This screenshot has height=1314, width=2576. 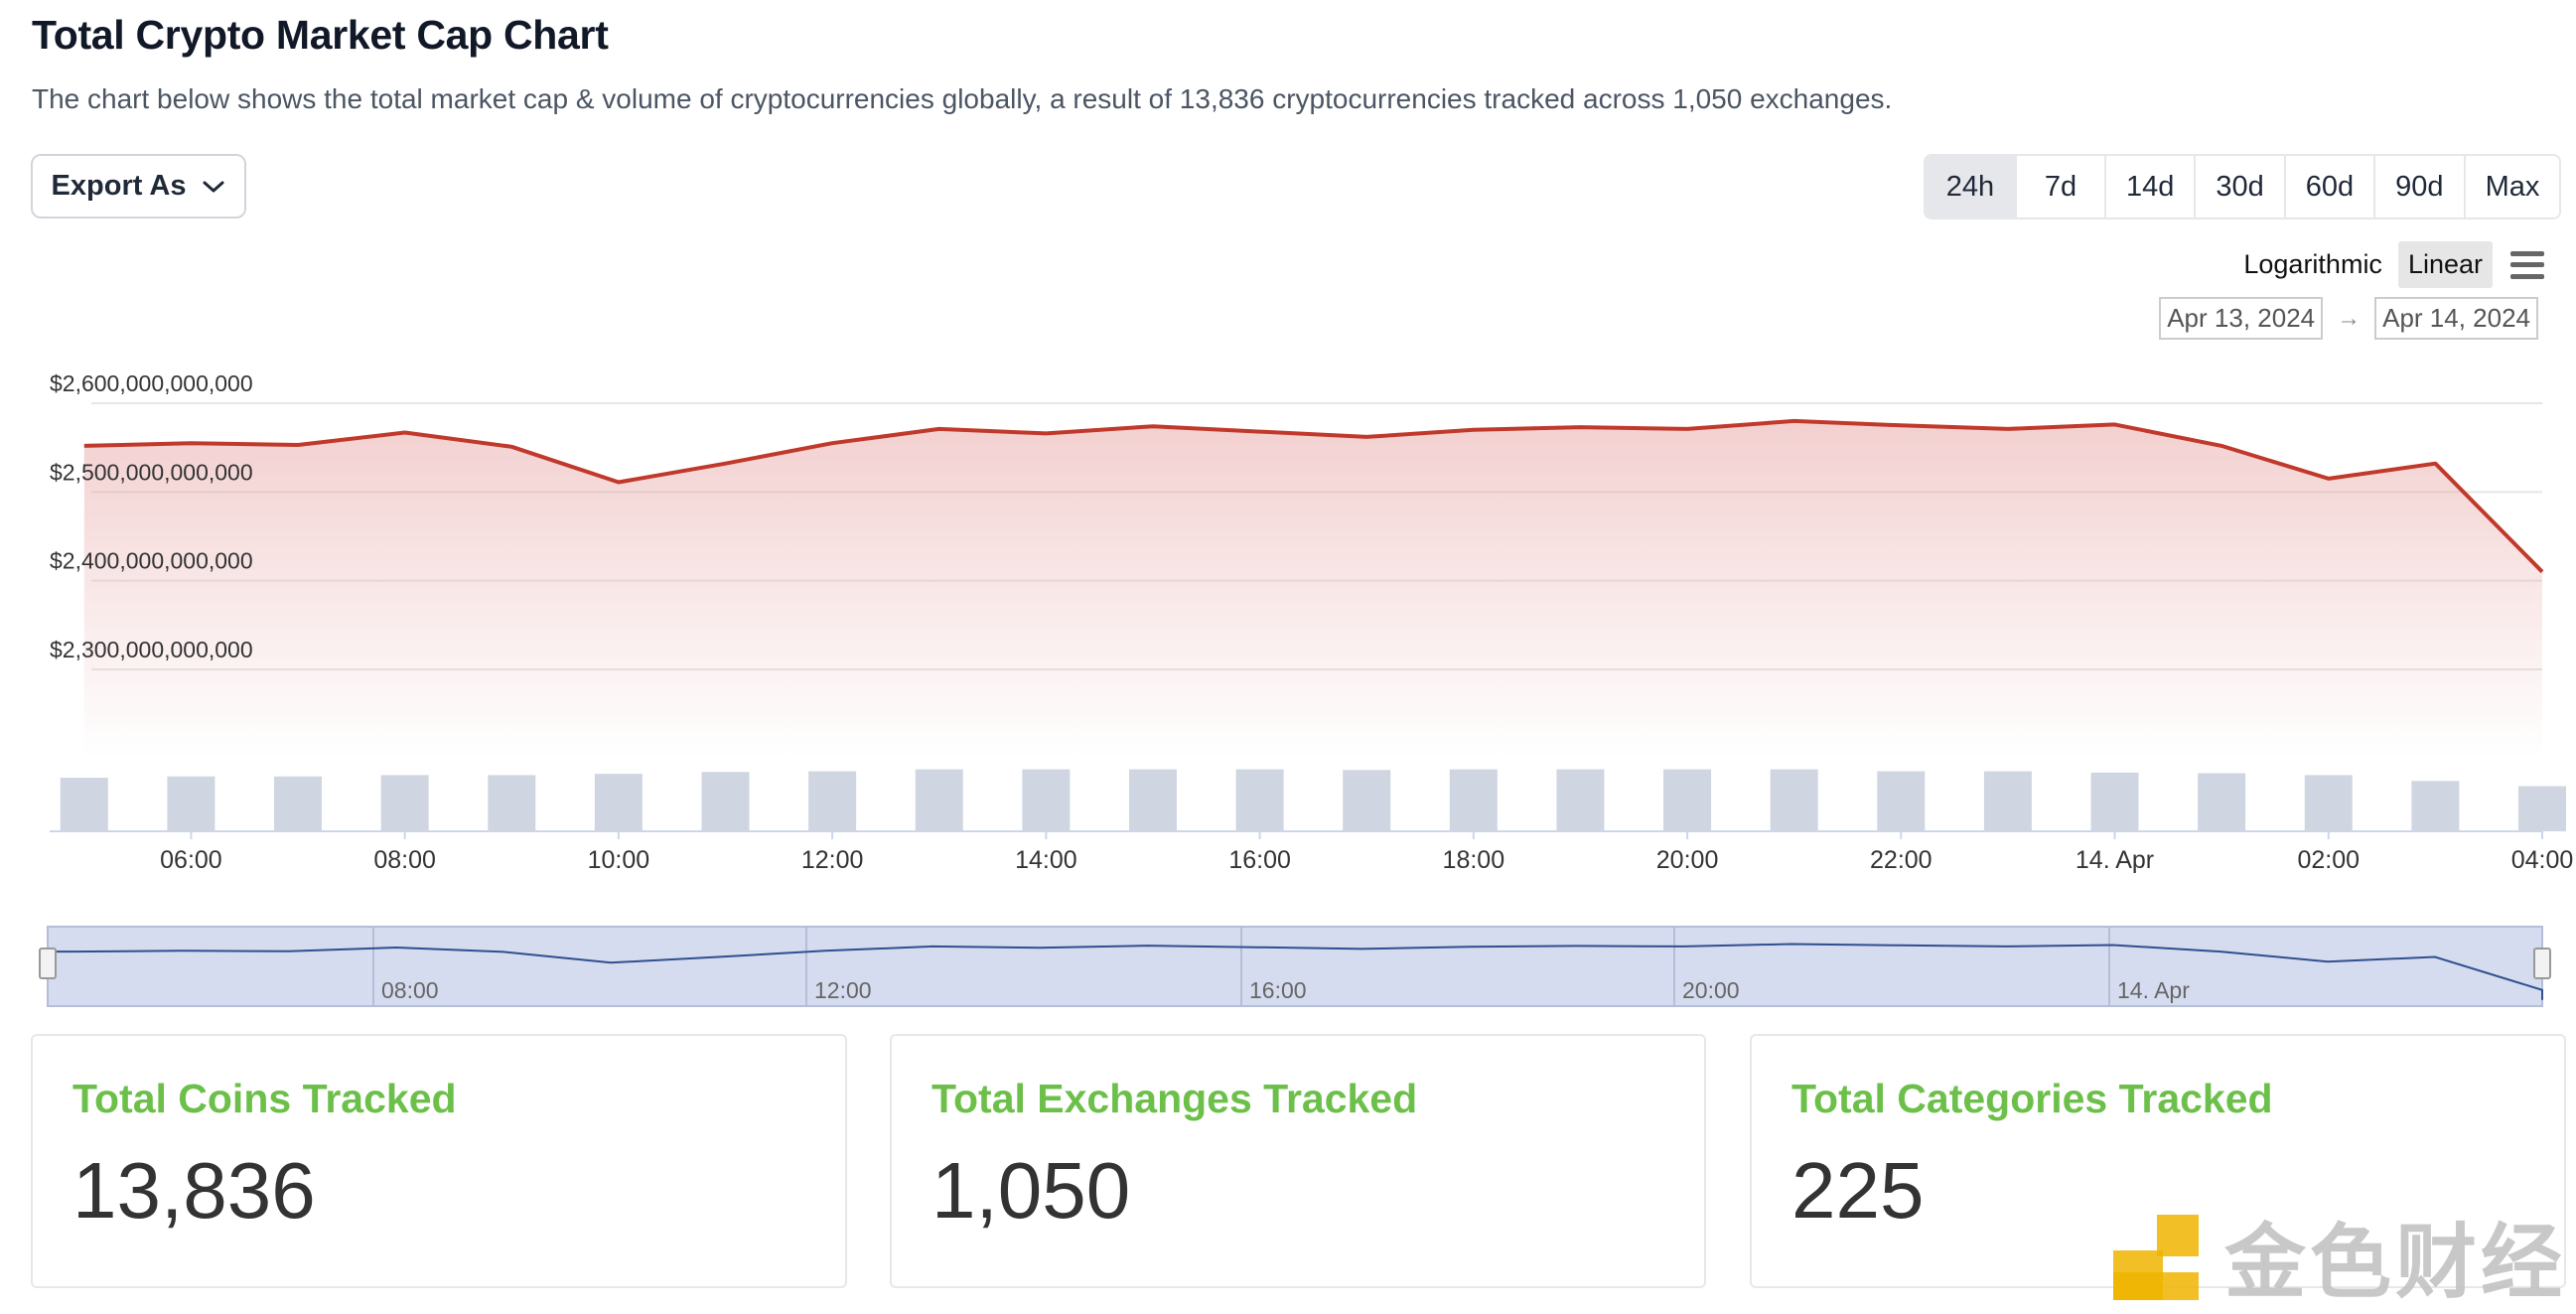 What do you see at coordinates (2542, 963) in the screenshot?
I see `navigator-handle-right` at bounding box center [2542, 963].